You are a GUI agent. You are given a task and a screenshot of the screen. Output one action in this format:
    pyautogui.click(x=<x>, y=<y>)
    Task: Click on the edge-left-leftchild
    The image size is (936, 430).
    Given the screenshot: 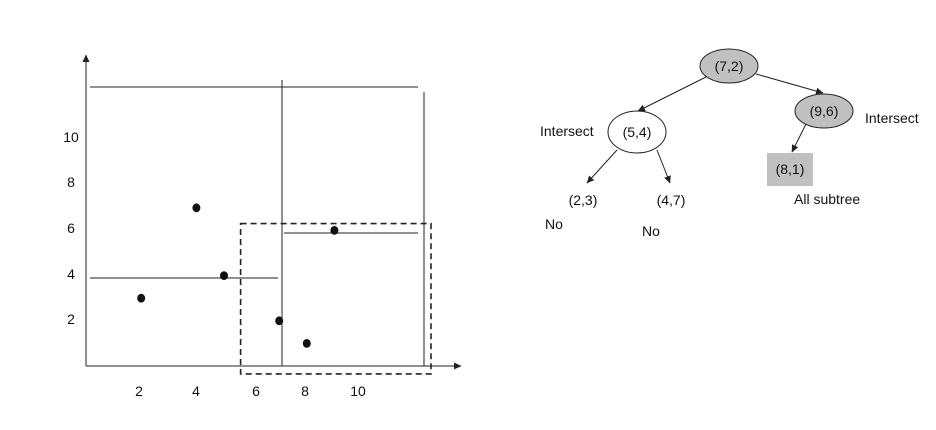 What is the action you would take?
    pyautogui.click(x=602, y=166)
    